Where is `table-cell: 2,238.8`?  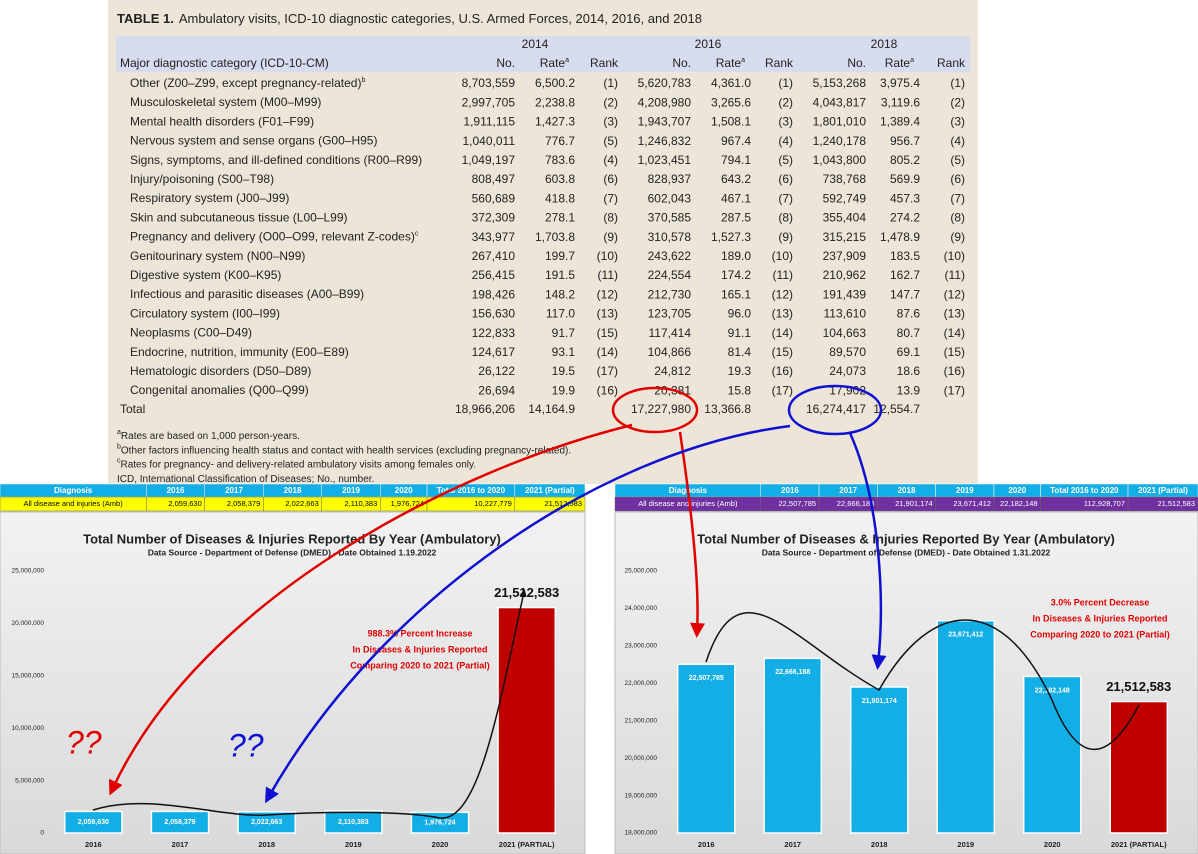
table-cell: 2,238.8 is located at coordinates (555, 102).